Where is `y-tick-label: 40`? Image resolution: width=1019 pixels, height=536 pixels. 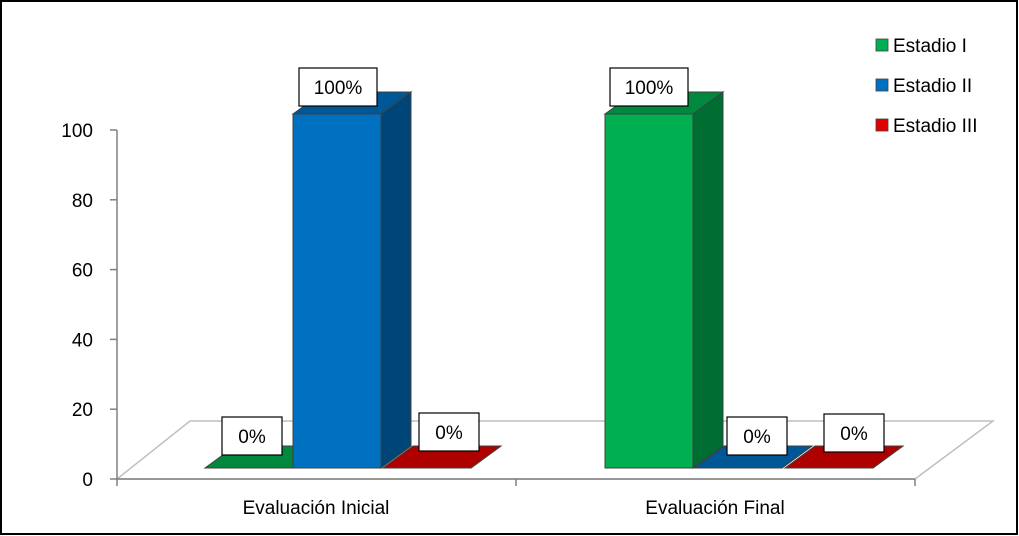 y-tick-label: 40 is located at coordinates (82, 340).